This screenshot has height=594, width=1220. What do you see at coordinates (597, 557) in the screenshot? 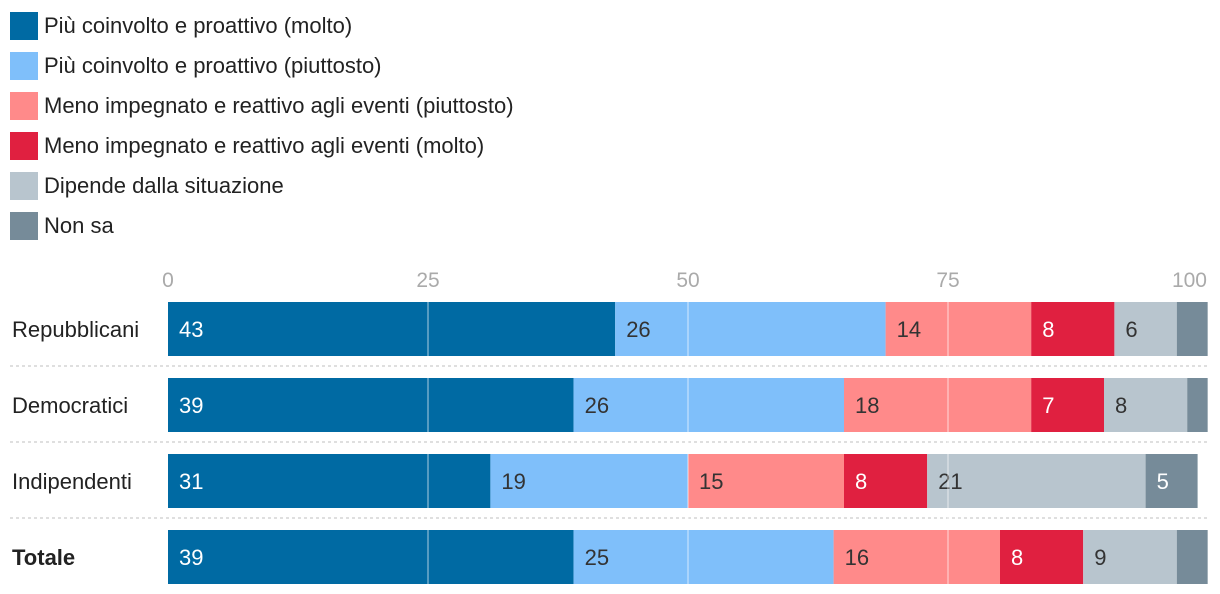
I see `bar-value-label: 25` at bounding box center [597, 557].